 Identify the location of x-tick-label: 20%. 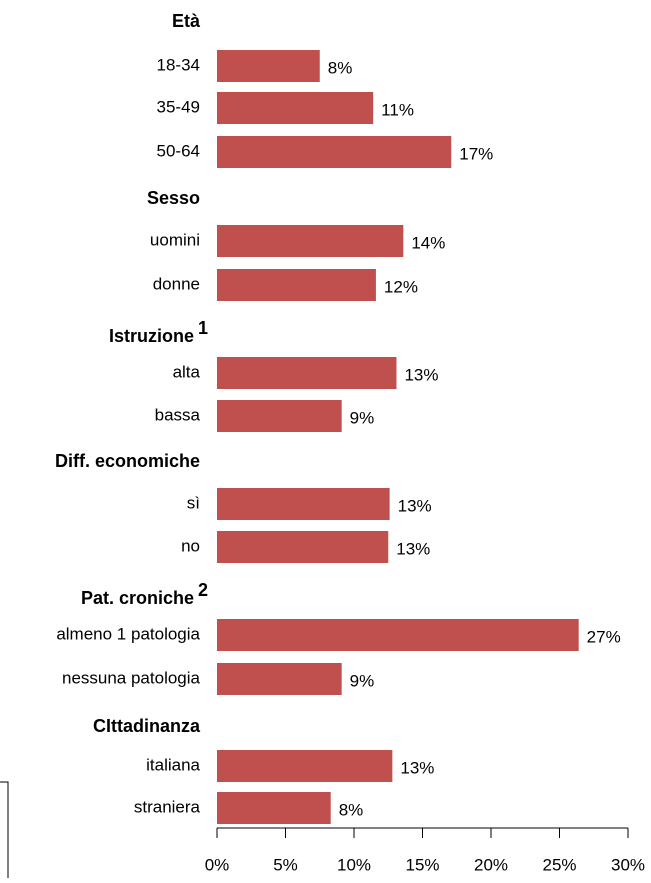
(491, 864).